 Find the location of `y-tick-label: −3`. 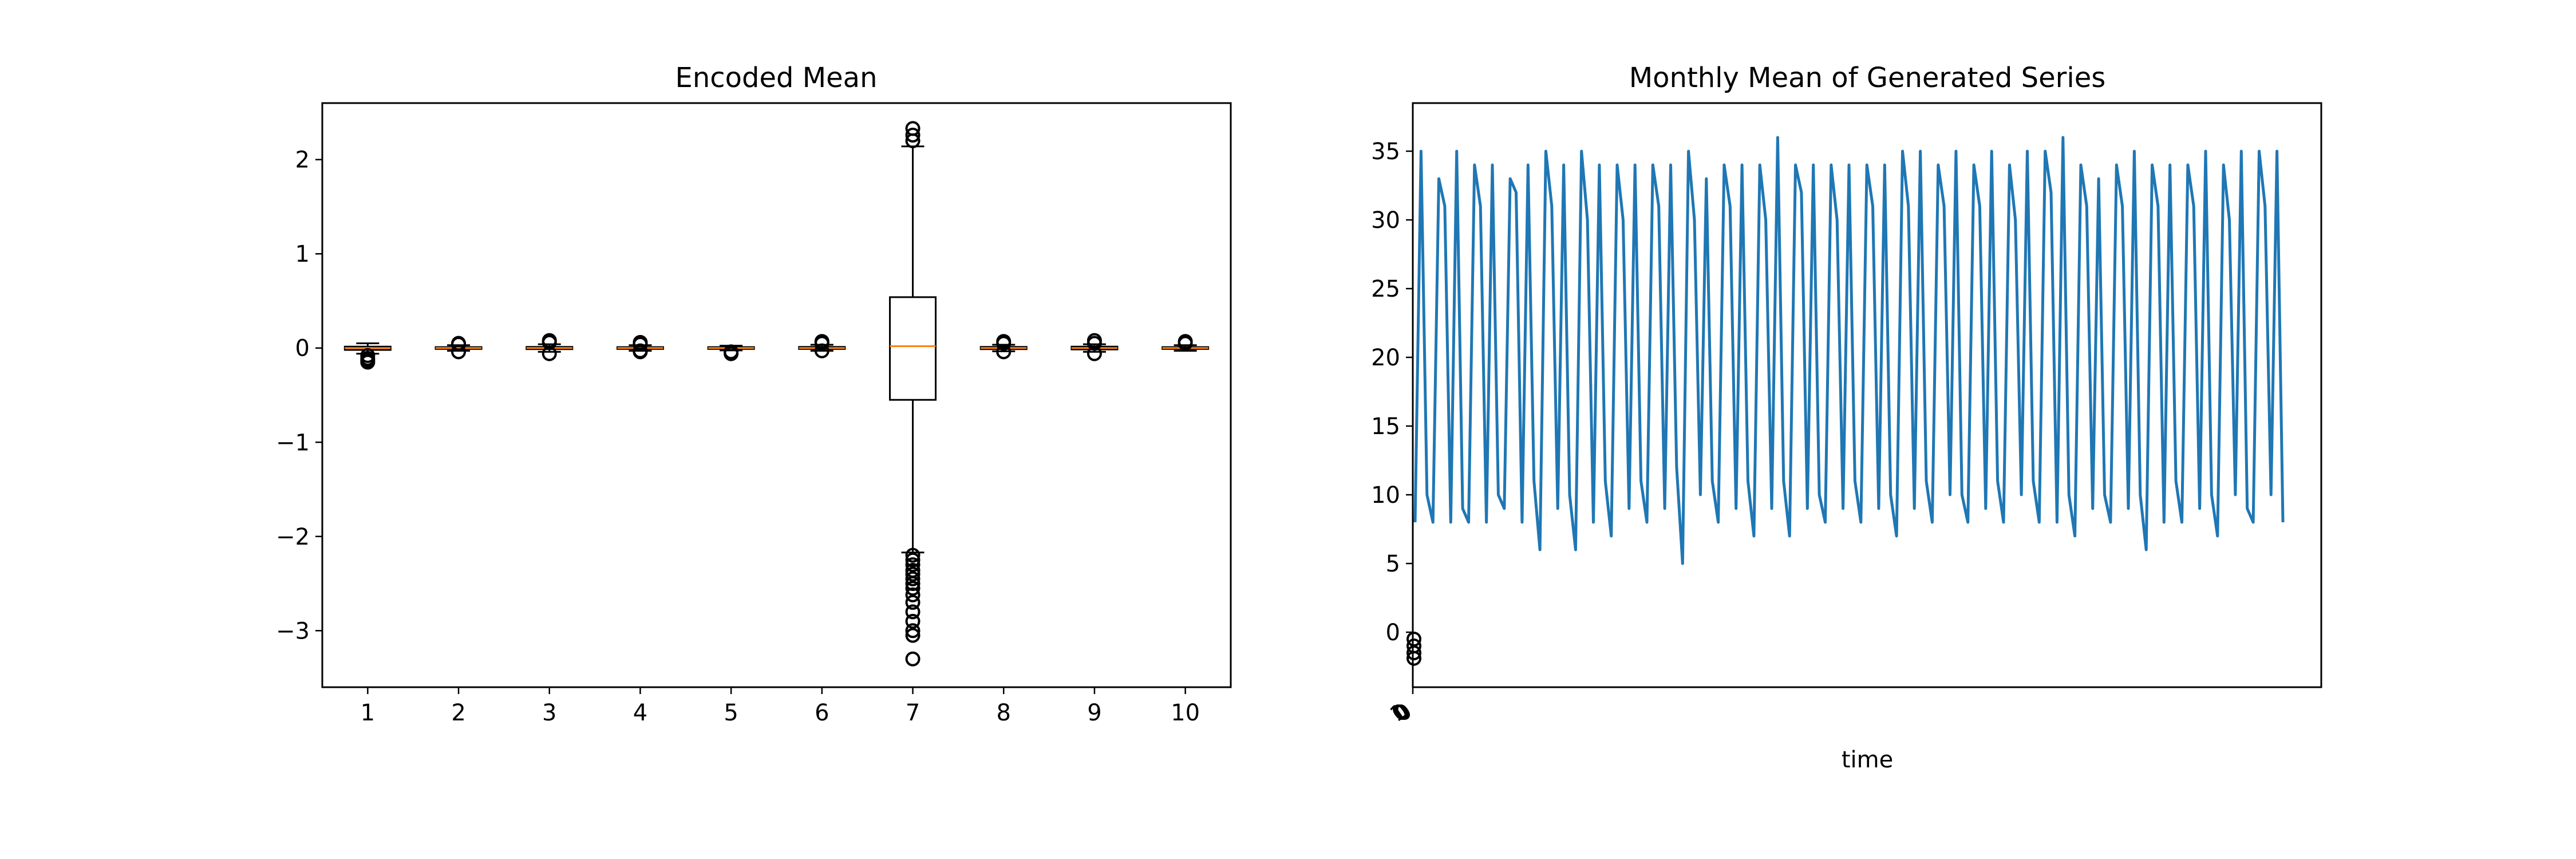

y-tick-label: −3 is located at coordinates (293, 631).